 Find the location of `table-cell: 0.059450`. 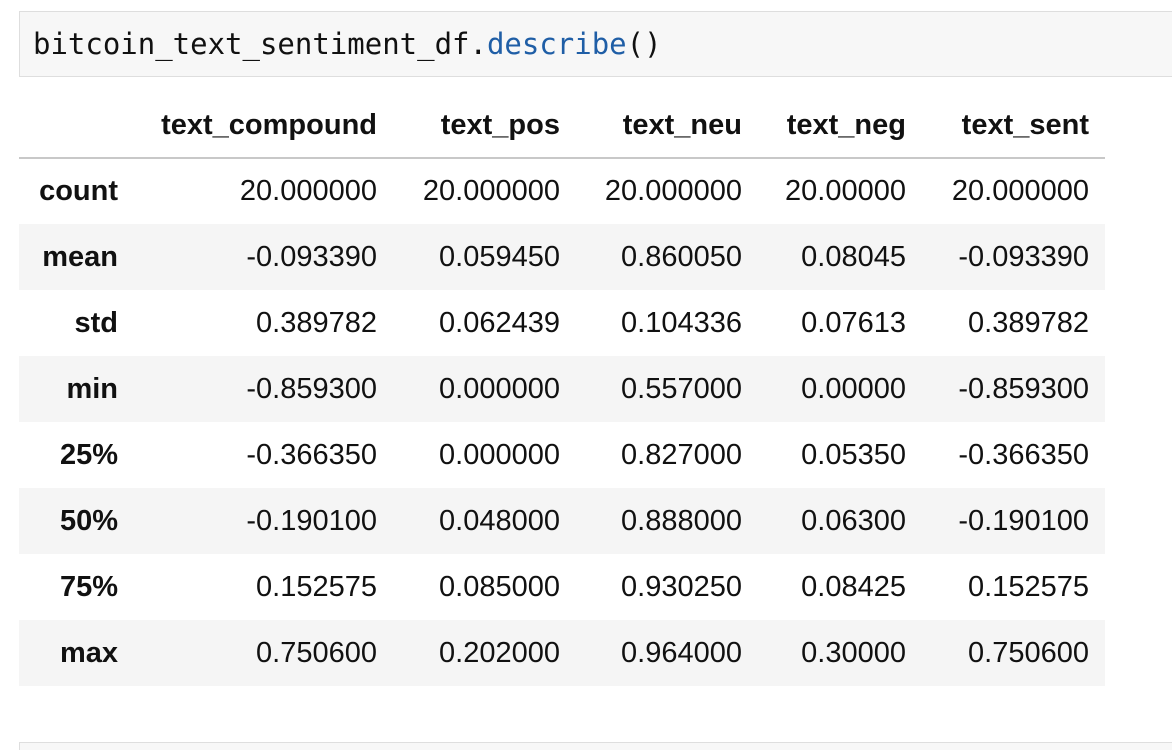

table-cell: 0.059450 is located at coordinates (499, 256).